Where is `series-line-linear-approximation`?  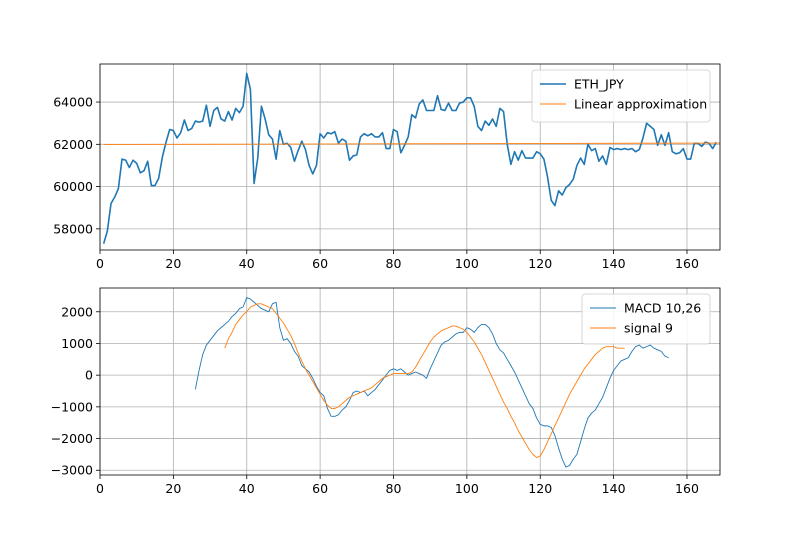
series-line-linear-approximation is located at coordinates (411, 143).